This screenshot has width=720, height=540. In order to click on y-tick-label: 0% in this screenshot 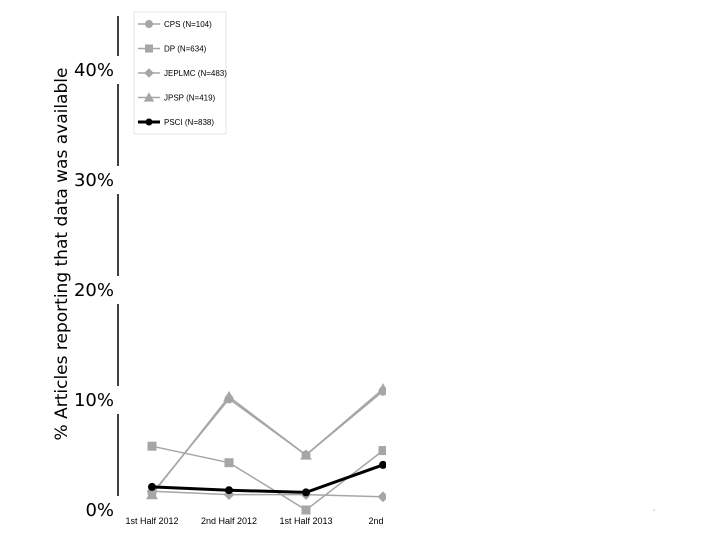, I will do `click(99, 510)`.